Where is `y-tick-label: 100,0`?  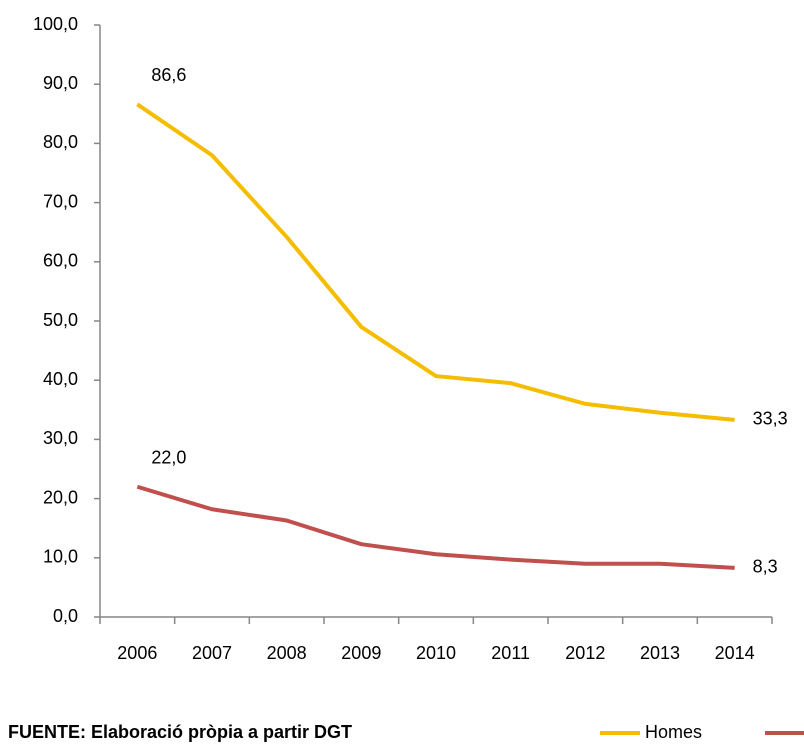
y-tick-label: 100,0 is located at coordinates (55, 24).